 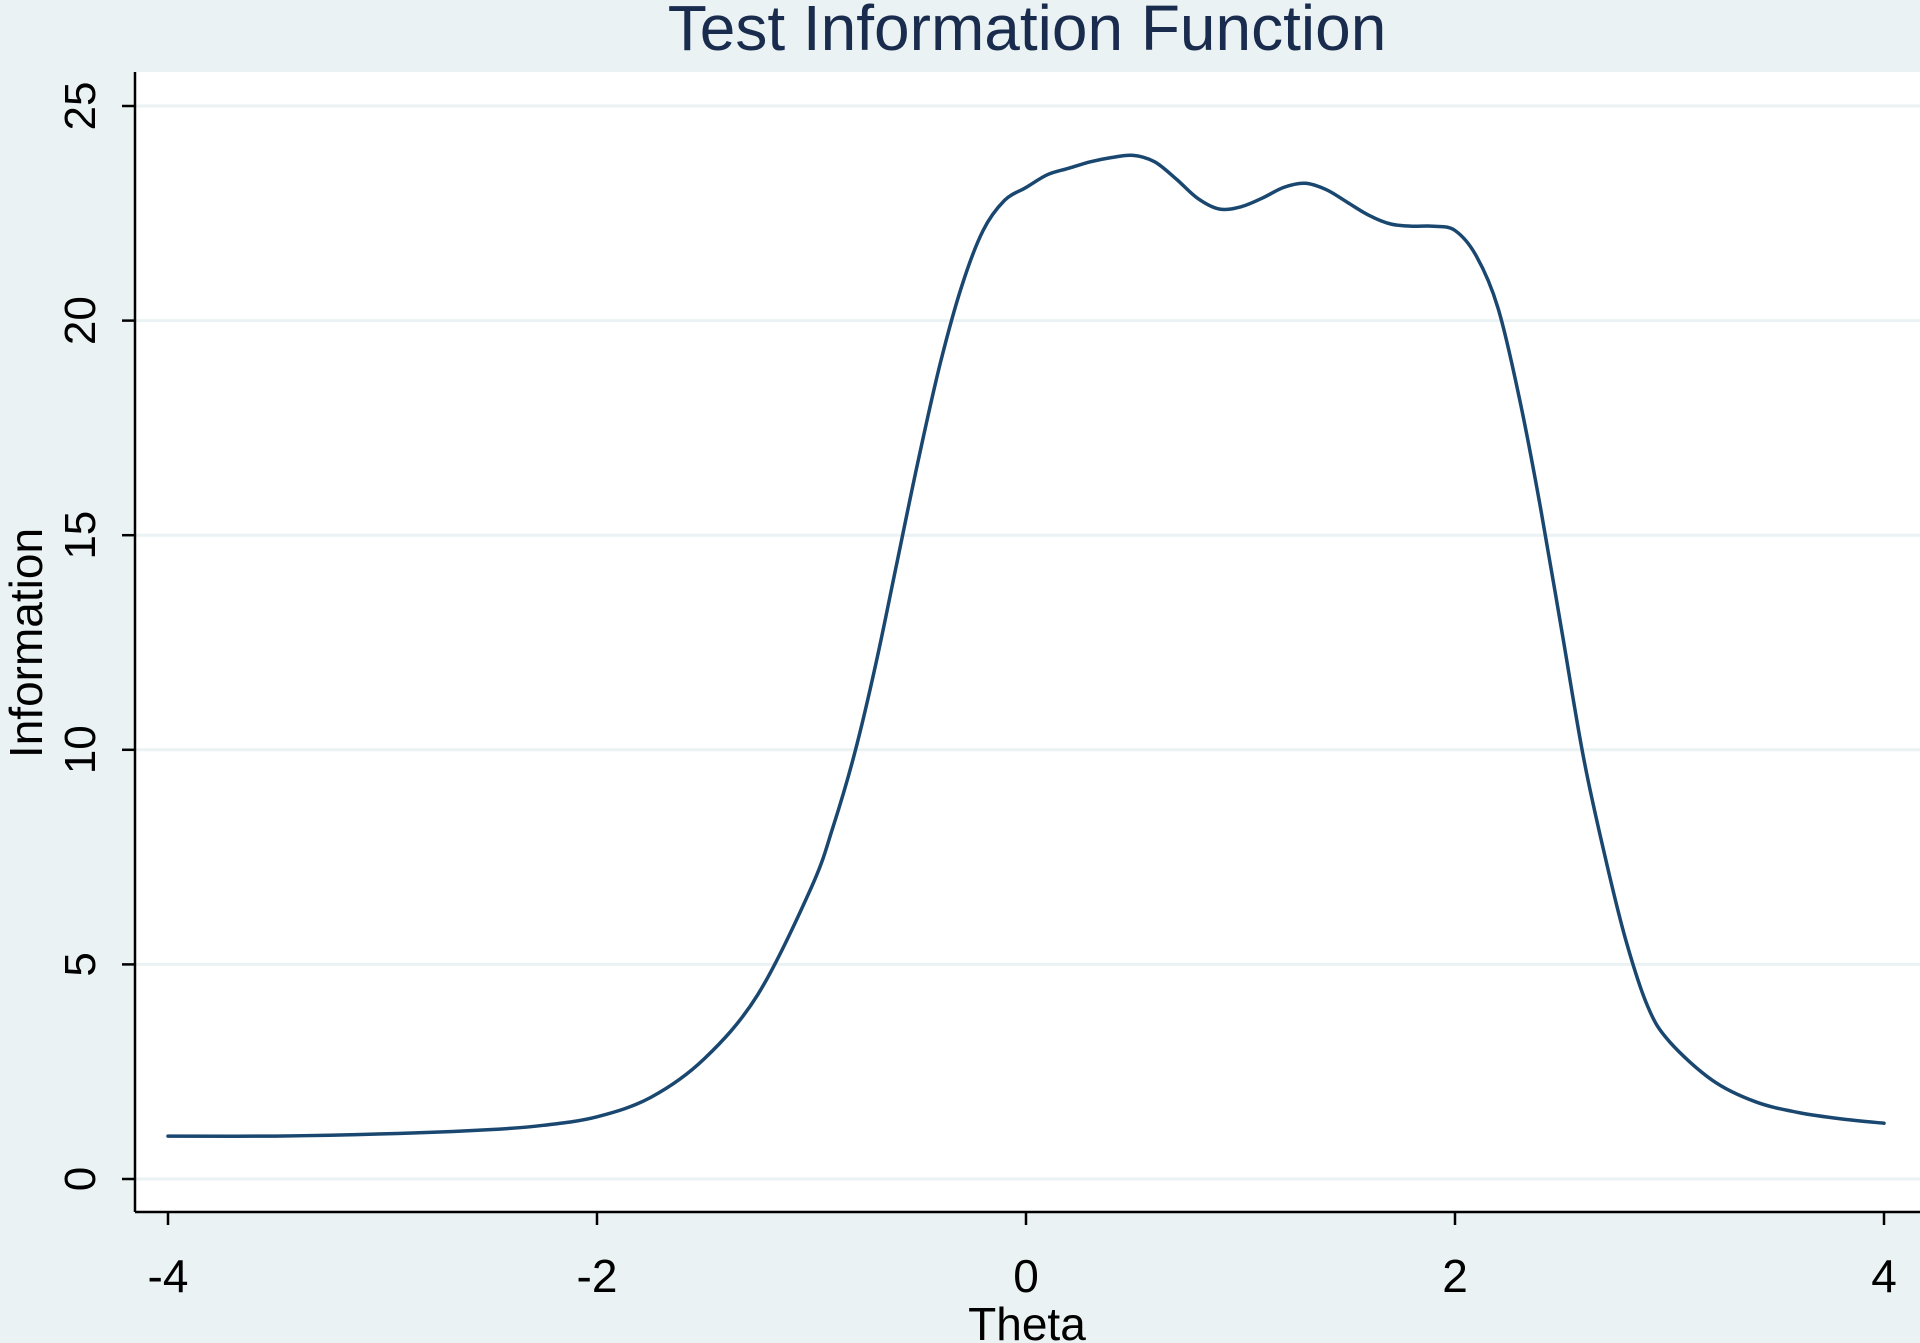 I want to click on y-axis-ticks: 0 5 10 15 20 25, so click(x=95, y=636).